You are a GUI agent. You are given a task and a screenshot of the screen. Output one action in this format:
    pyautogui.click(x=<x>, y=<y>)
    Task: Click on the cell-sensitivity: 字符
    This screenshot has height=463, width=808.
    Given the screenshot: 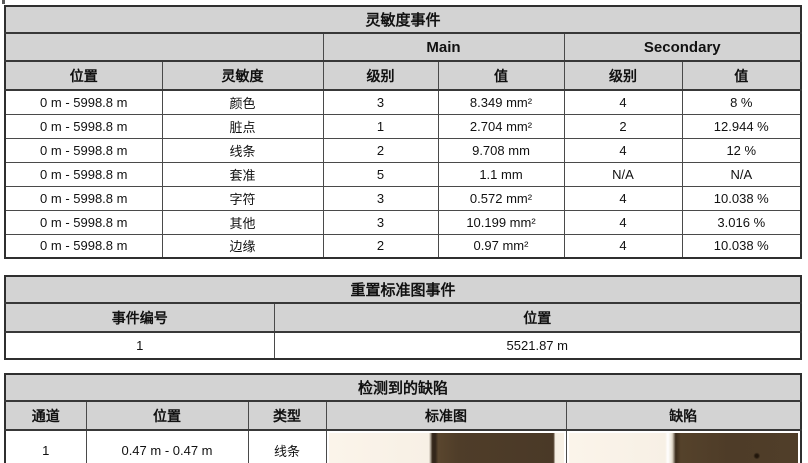 What is the action you would take?
    pyautogui.click(x=242, y=198)
    